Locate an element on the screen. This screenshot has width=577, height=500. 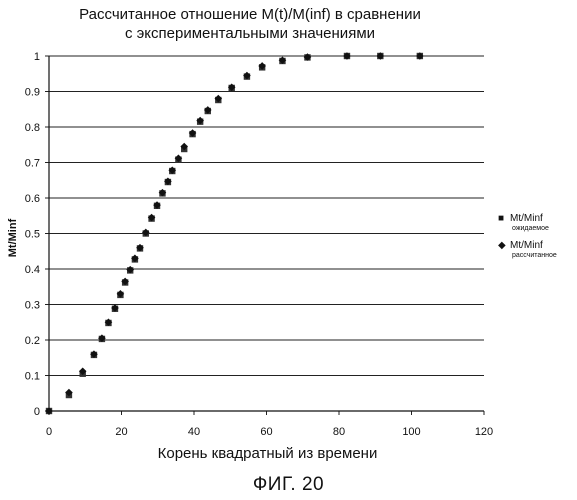
x-tick-label: 120 is located at coordinates (484, 432).